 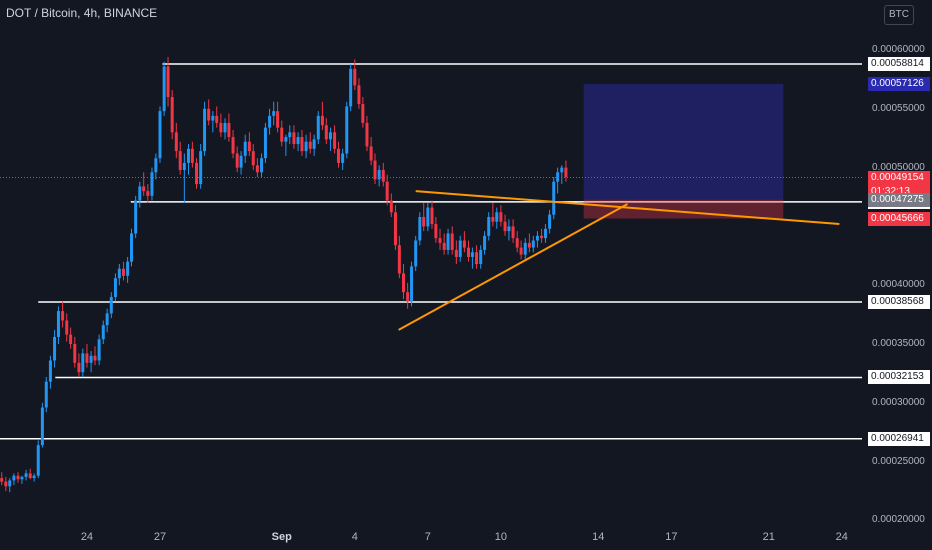 I want to click on x-tick-label: 24, so click(x=841, y=537).